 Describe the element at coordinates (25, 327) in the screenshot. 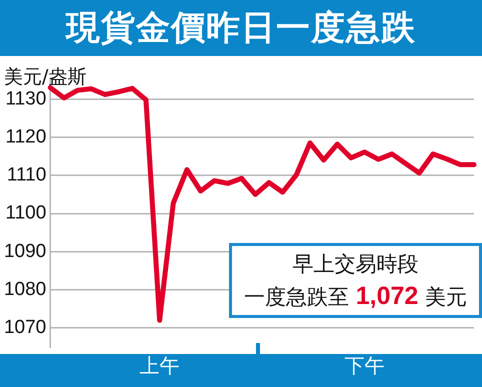

I see `y-tick-label: 1070` at that location.